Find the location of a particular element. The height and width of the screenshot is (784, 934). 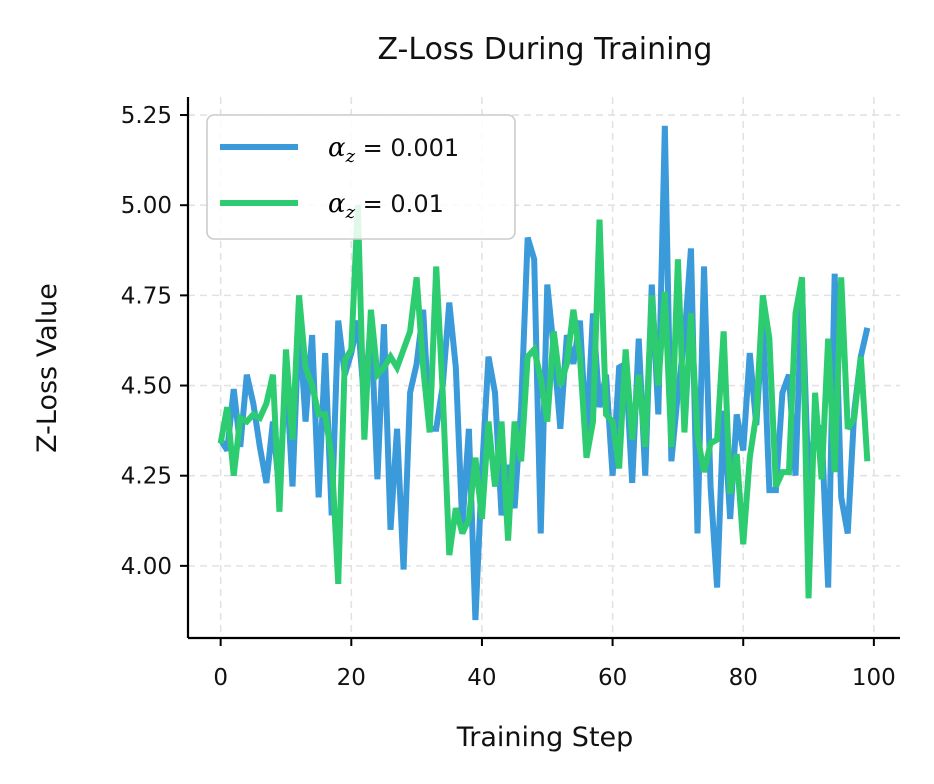

x-tick-label: 0 is located at coordinates (220, 678).